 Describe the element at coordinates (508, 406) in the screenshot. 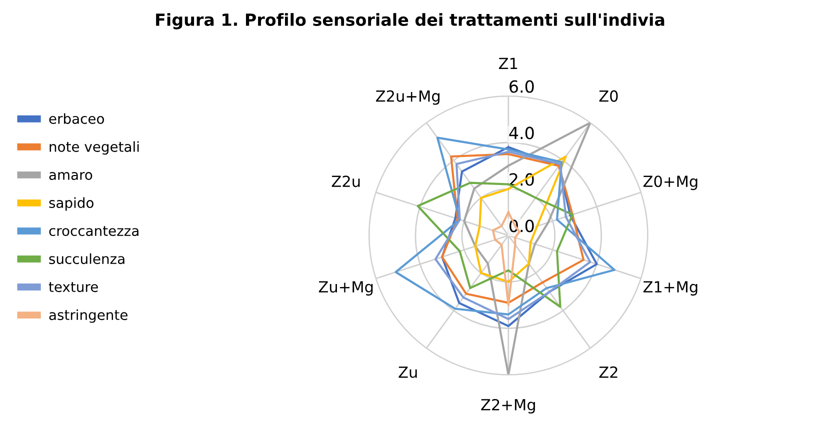

I see `spoke-label: Z2+Mg` at that location.